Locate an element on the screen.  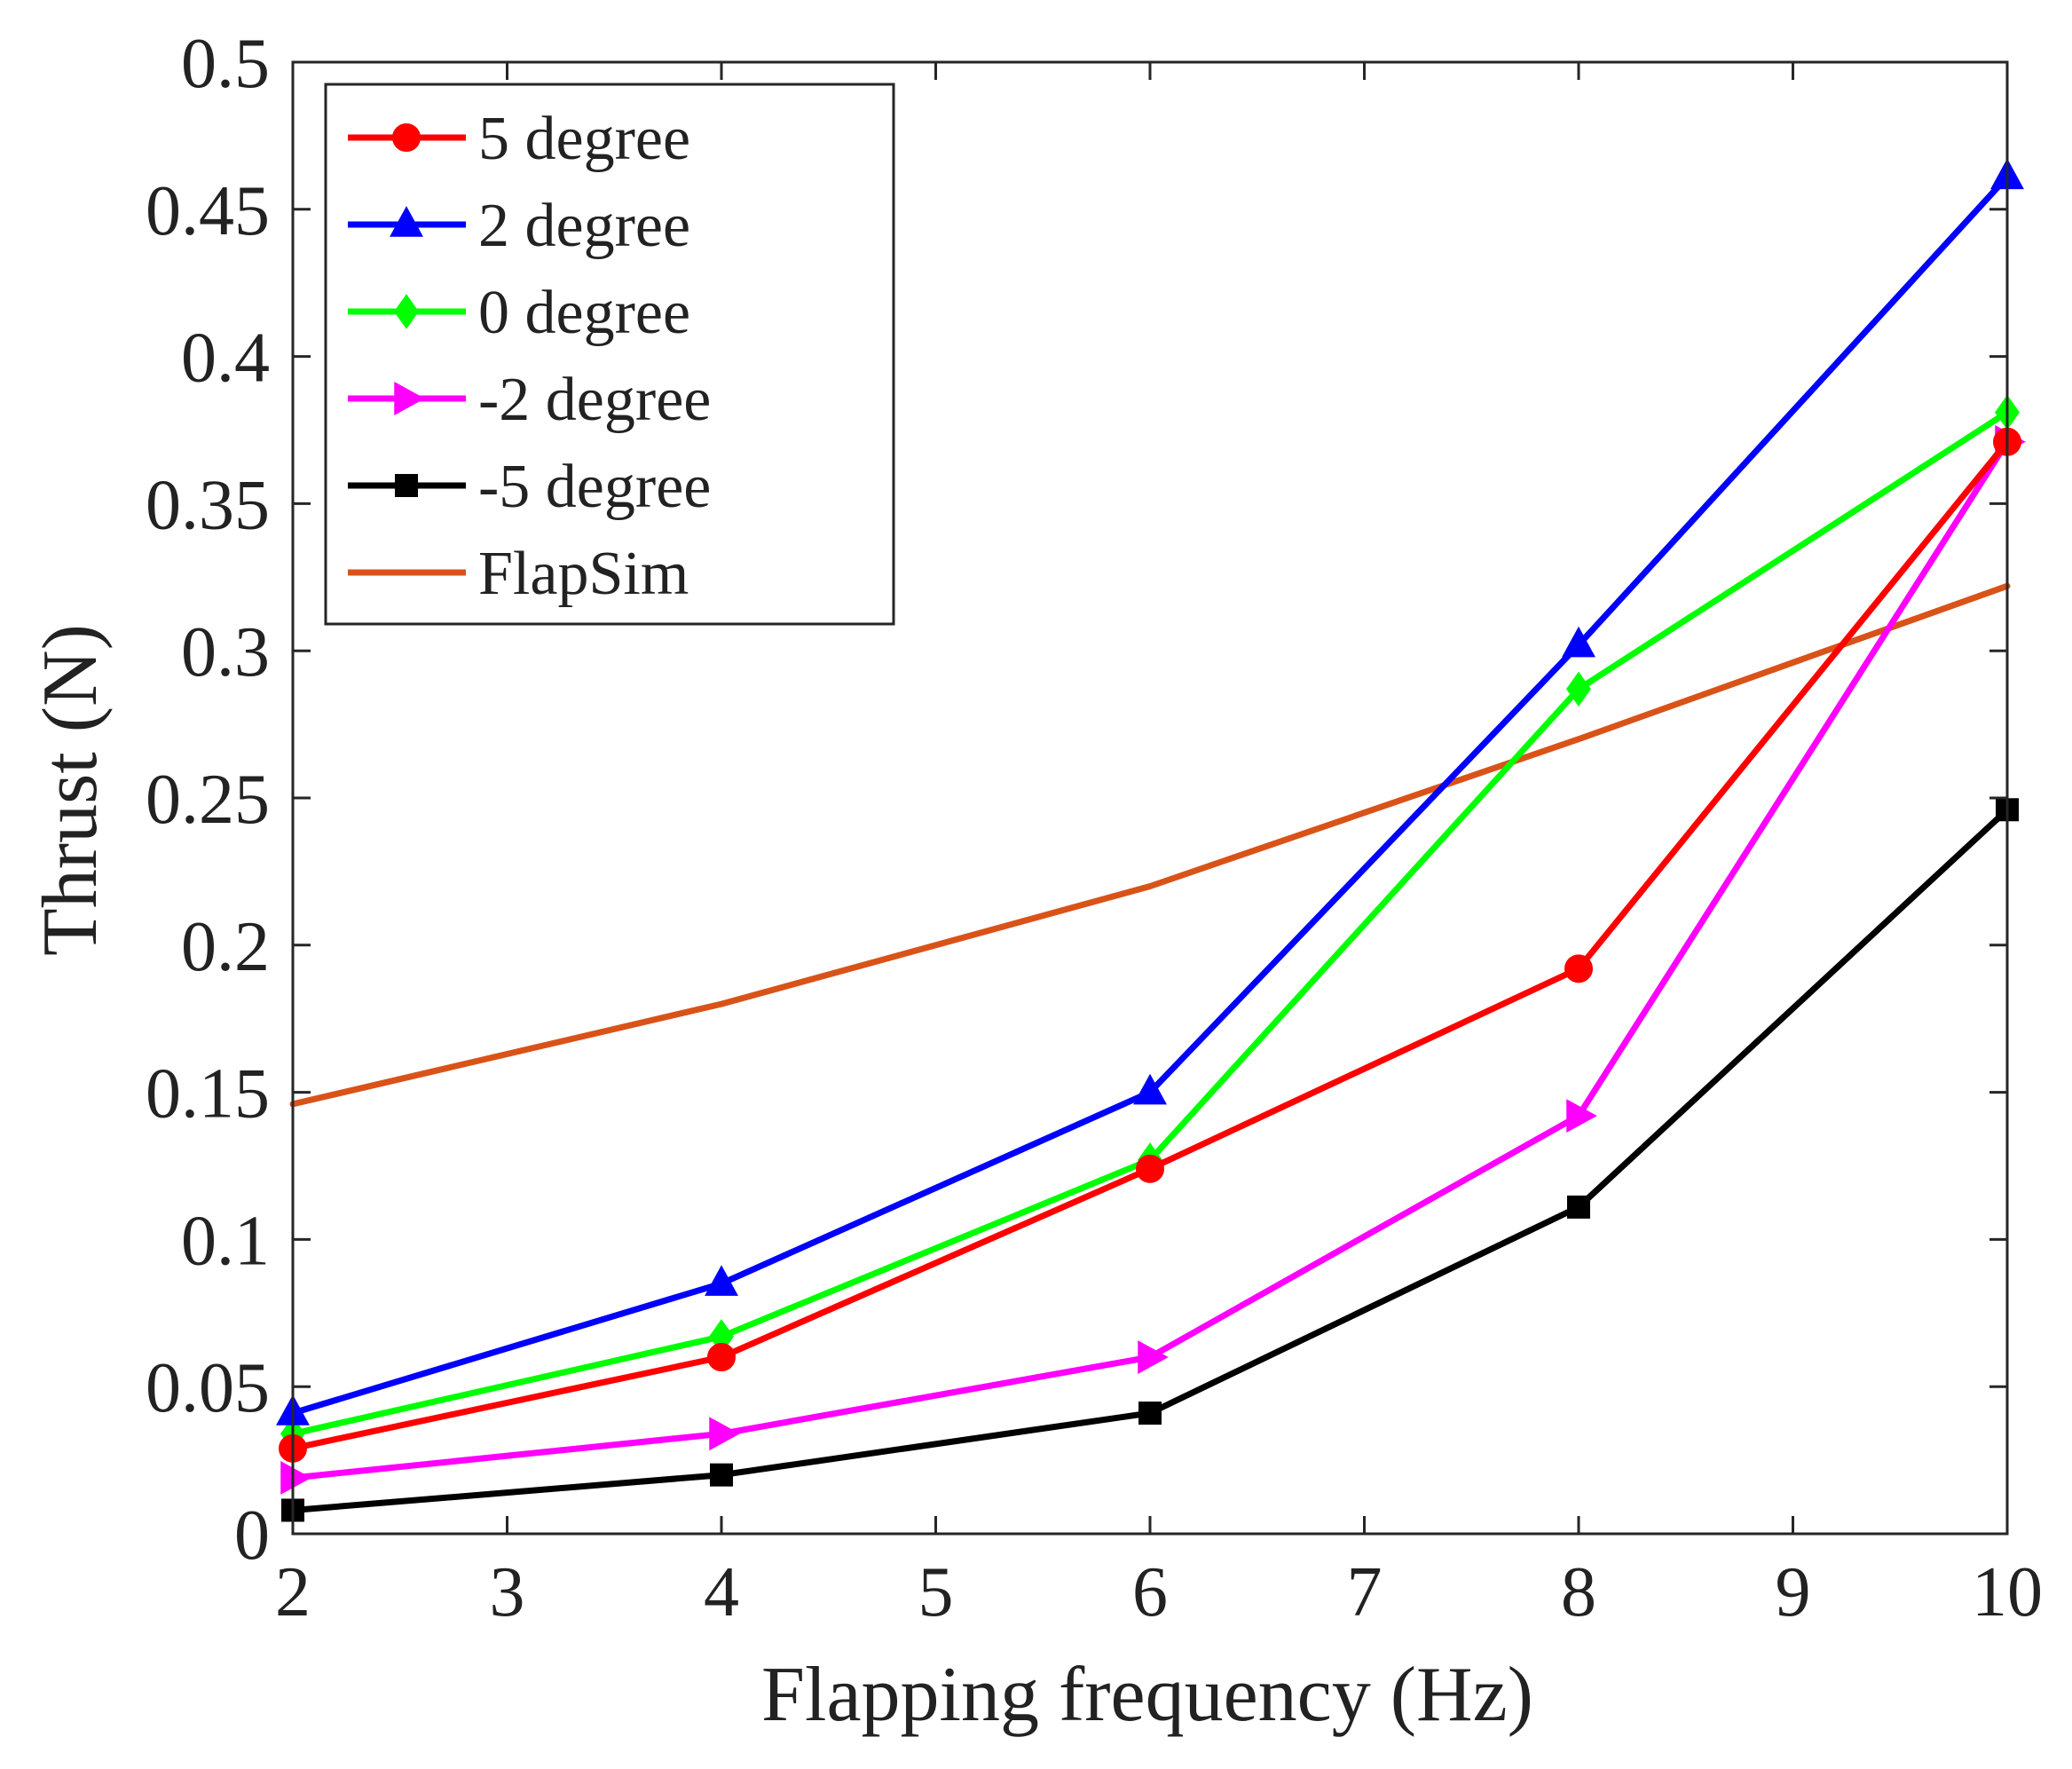
y-tick-label: 0.4 is located at coordinates (226, 359).